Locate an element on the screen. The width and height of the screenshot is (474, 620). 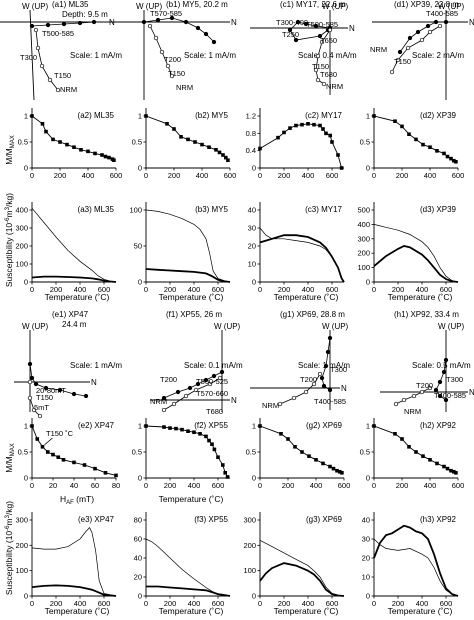
zij-axis-w-label: W (UP) is located at coordinates (451, 6).